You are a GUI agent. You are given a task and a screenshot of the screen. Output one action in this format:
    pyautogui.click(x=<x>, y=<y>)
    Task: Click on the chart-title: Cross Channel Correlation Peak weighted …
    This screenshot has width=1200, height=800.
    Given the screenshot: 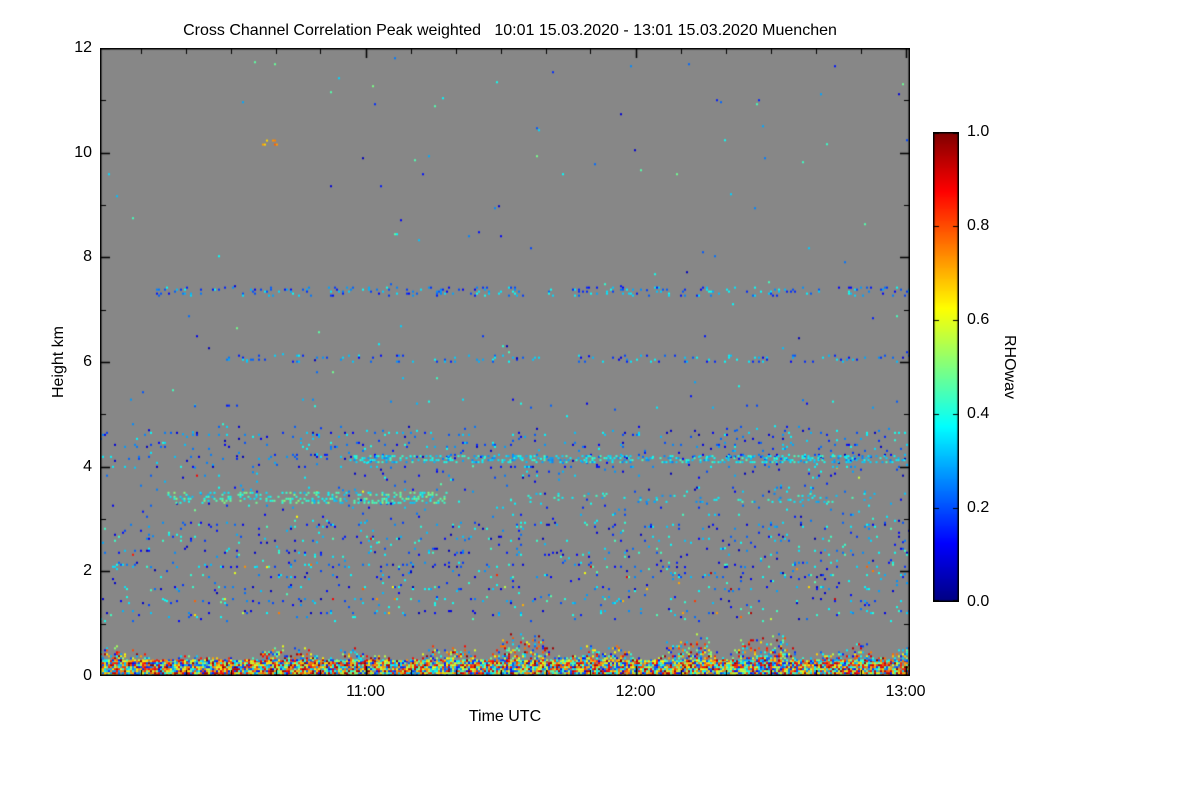 What is the action you would take?
    pyautogui.click(x=510, y=30)
    